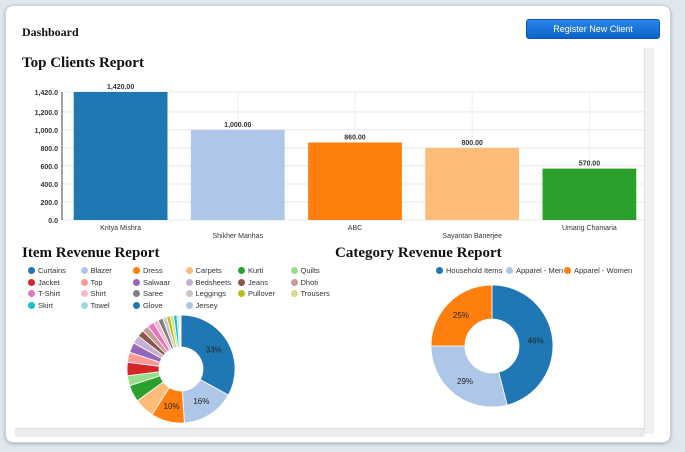 The image size is (685, 452). I want to click on x-category-label: Sayantan Banerjee, so click(472, 236).